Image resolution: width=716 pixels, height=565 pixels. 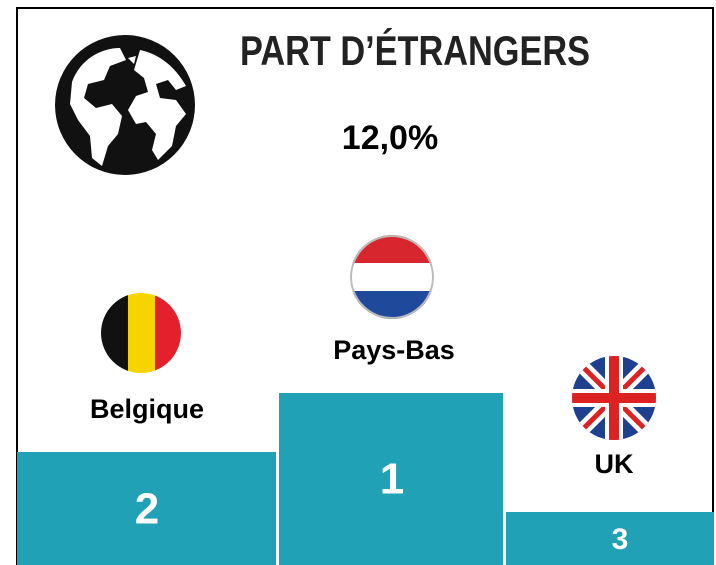 I want to click on country: Belgique, so click(x=147, y=409).